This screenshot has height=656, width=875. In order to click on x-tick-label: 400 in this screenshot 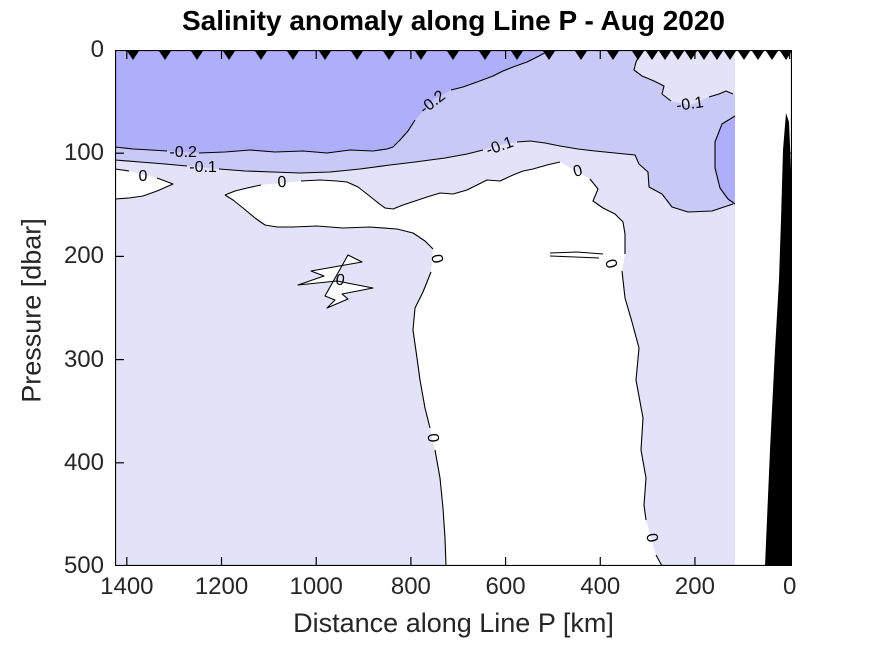, I will do `click(600, 586)`.